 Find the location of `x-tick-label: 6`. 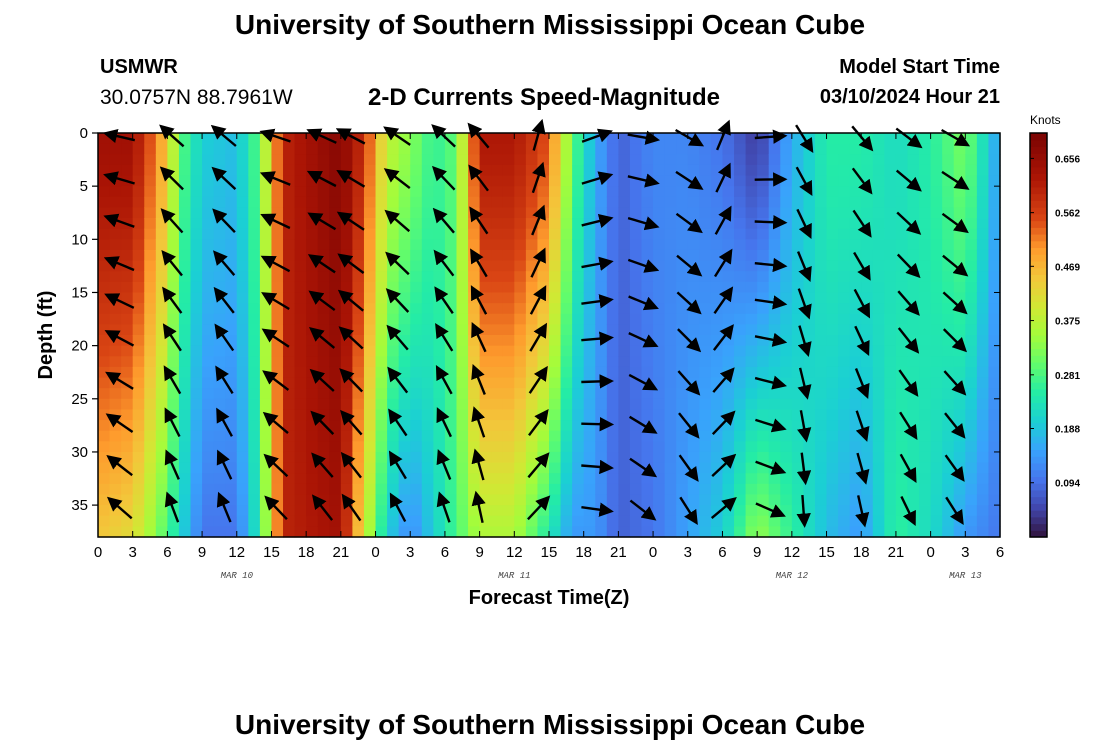

x-tick-label: 6 is located at coordinates (1000, 552).